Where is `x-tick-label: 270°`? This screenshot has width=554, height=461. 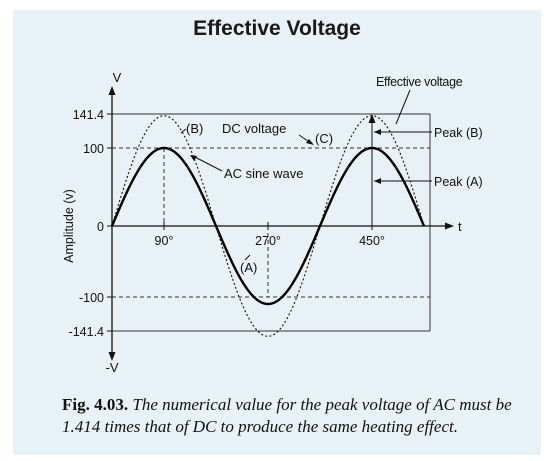
x-tick-label: 270° is located at coordinates (268, 241).